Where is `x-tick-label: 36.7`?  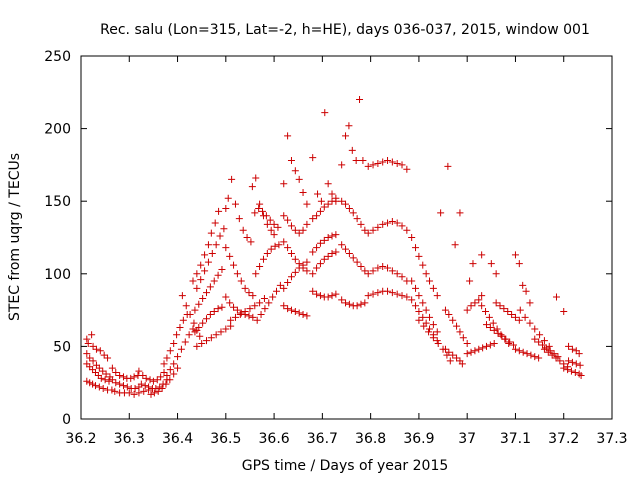 x-tick-label: 36.7 is located at coordinates (322, 439).